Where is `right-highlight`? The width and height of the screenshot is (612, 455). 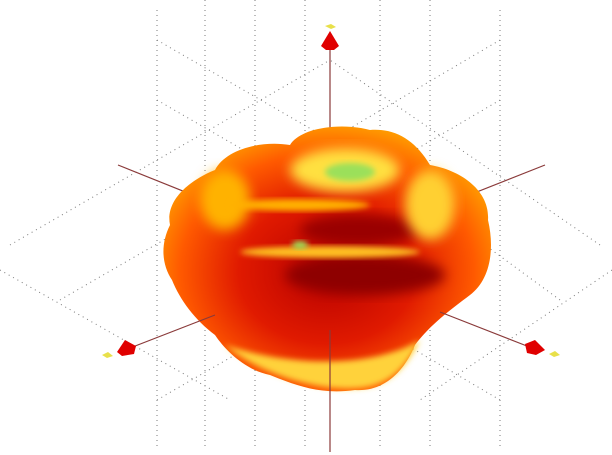
right-highlight is located at coordinates (430, 205).